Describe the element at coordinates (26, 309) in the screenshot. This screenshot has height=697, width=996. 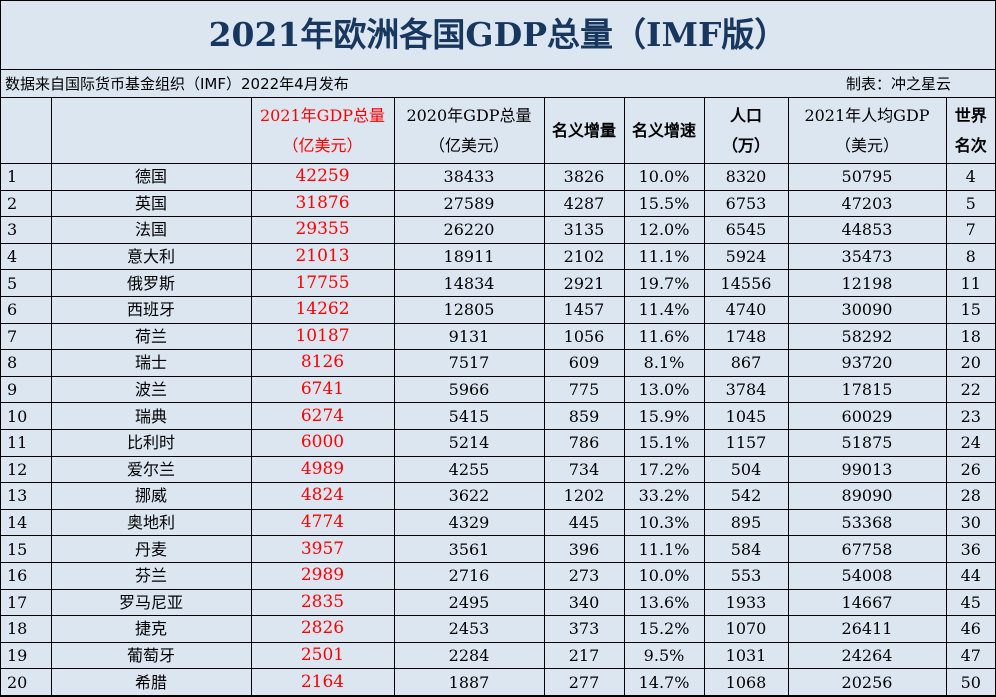
I see `rank-cell: 6` at that location.